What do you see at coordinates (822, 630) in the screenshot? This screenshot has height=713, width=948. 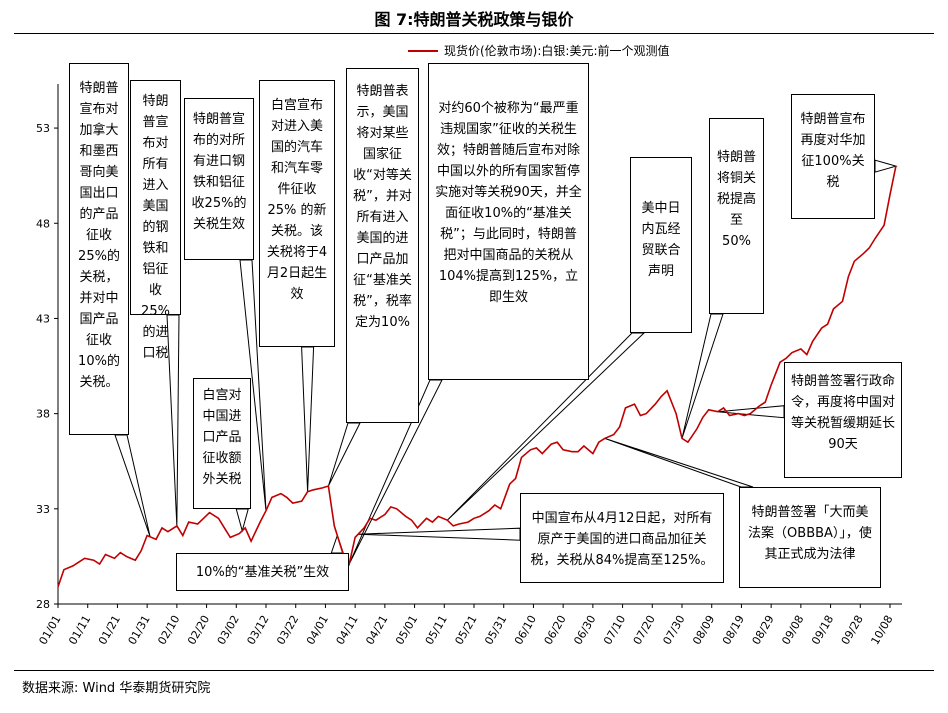 I see `x-tick-label: 09/18` at bounding box center [822, 630].